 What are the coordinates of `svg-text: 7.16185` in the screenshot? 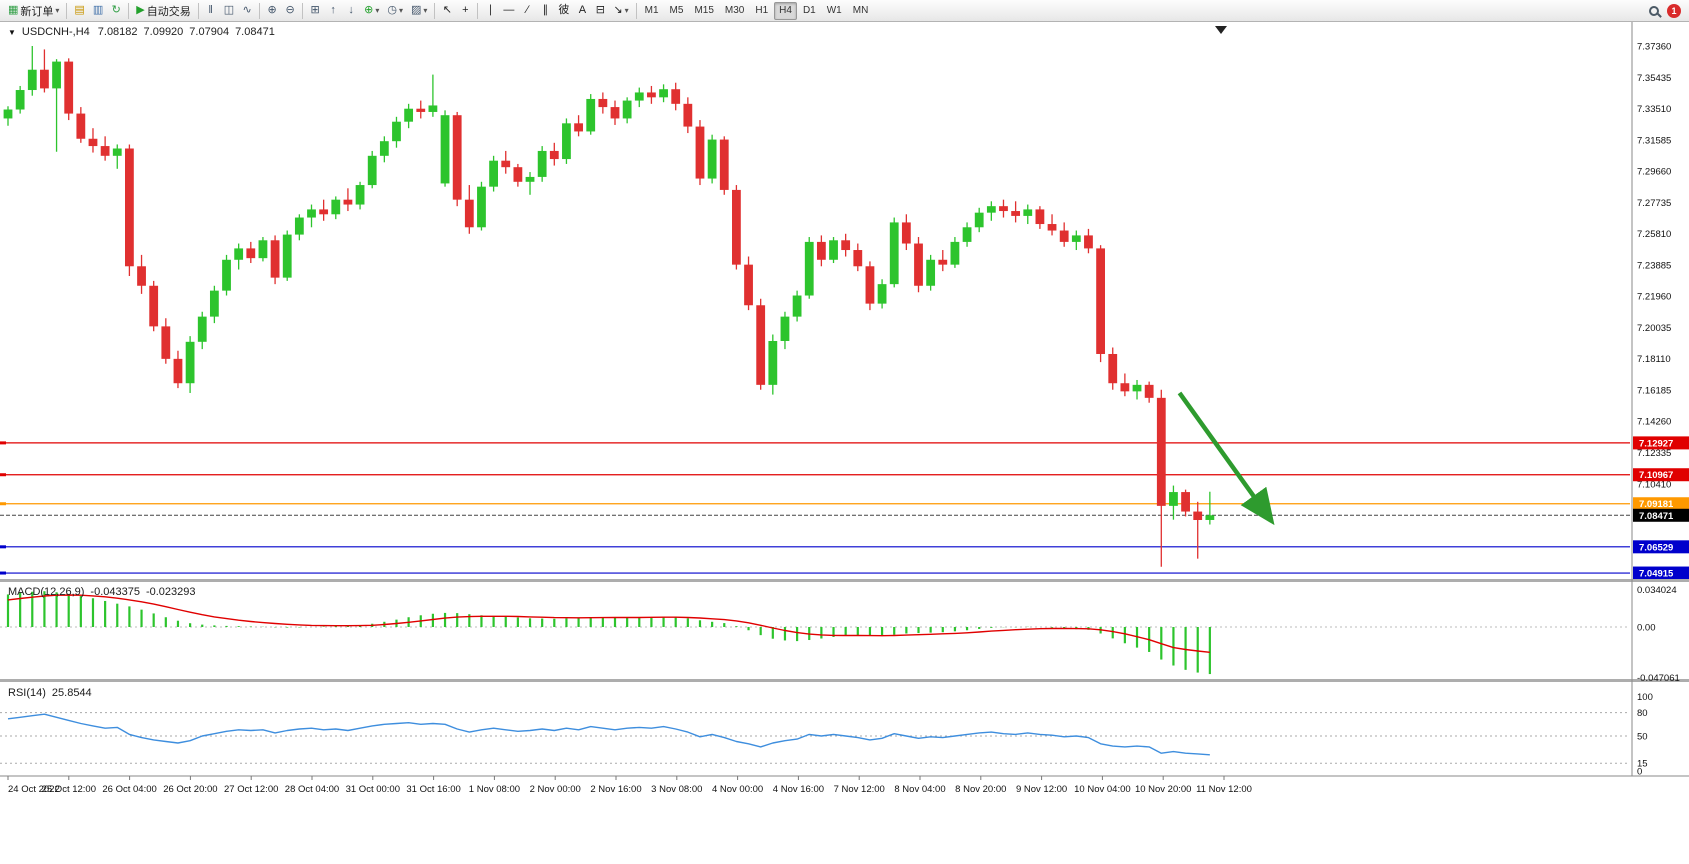 It's located at (1654, 390).